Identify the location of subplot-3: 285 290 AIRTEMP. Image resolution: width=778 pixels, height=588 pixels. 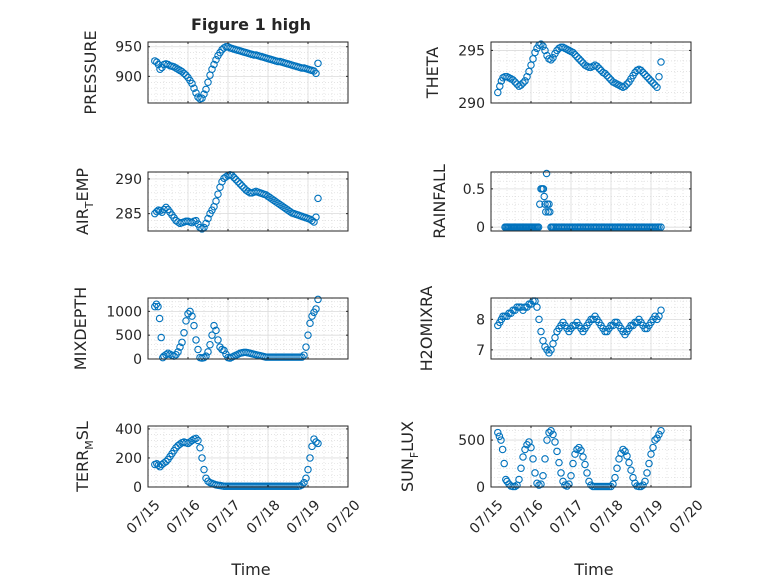
(211, 201).